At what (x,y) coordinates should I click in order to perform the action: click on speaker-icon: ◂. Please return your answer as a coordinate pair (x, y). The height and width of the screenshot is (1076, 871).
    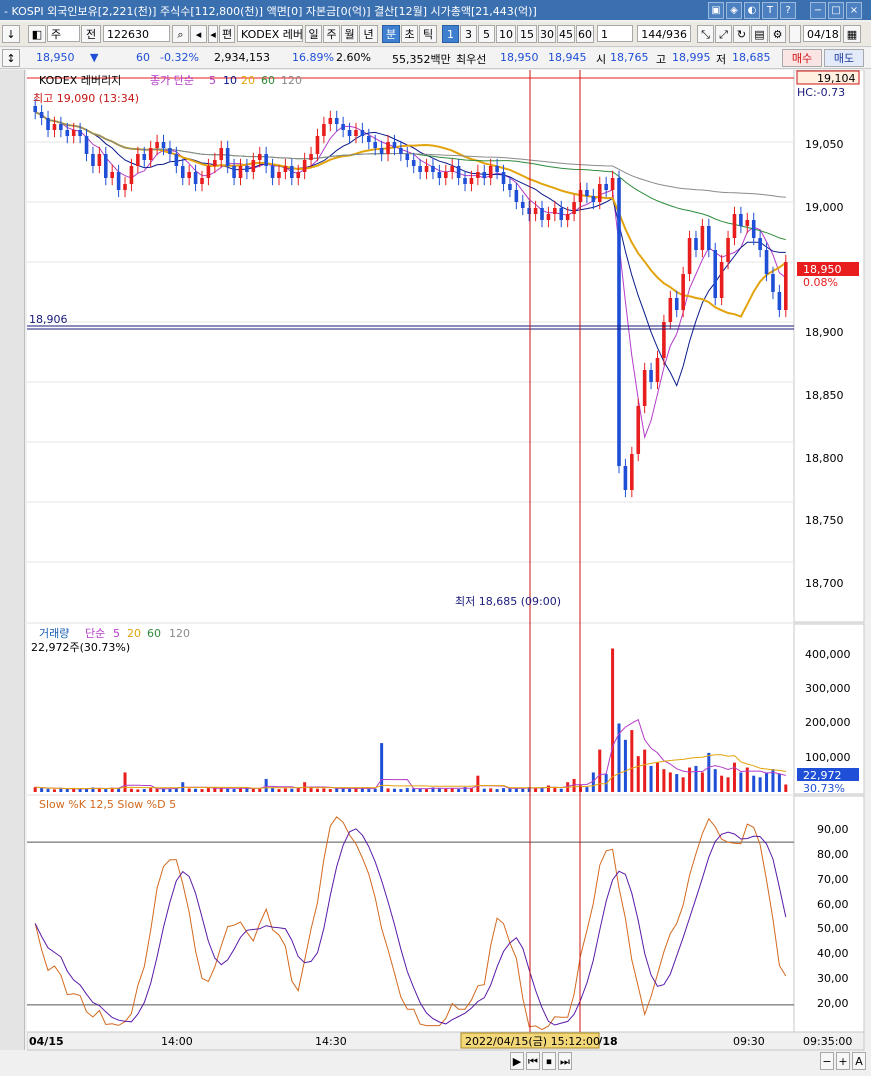
    Looking at the image, I should click on (198, 34).